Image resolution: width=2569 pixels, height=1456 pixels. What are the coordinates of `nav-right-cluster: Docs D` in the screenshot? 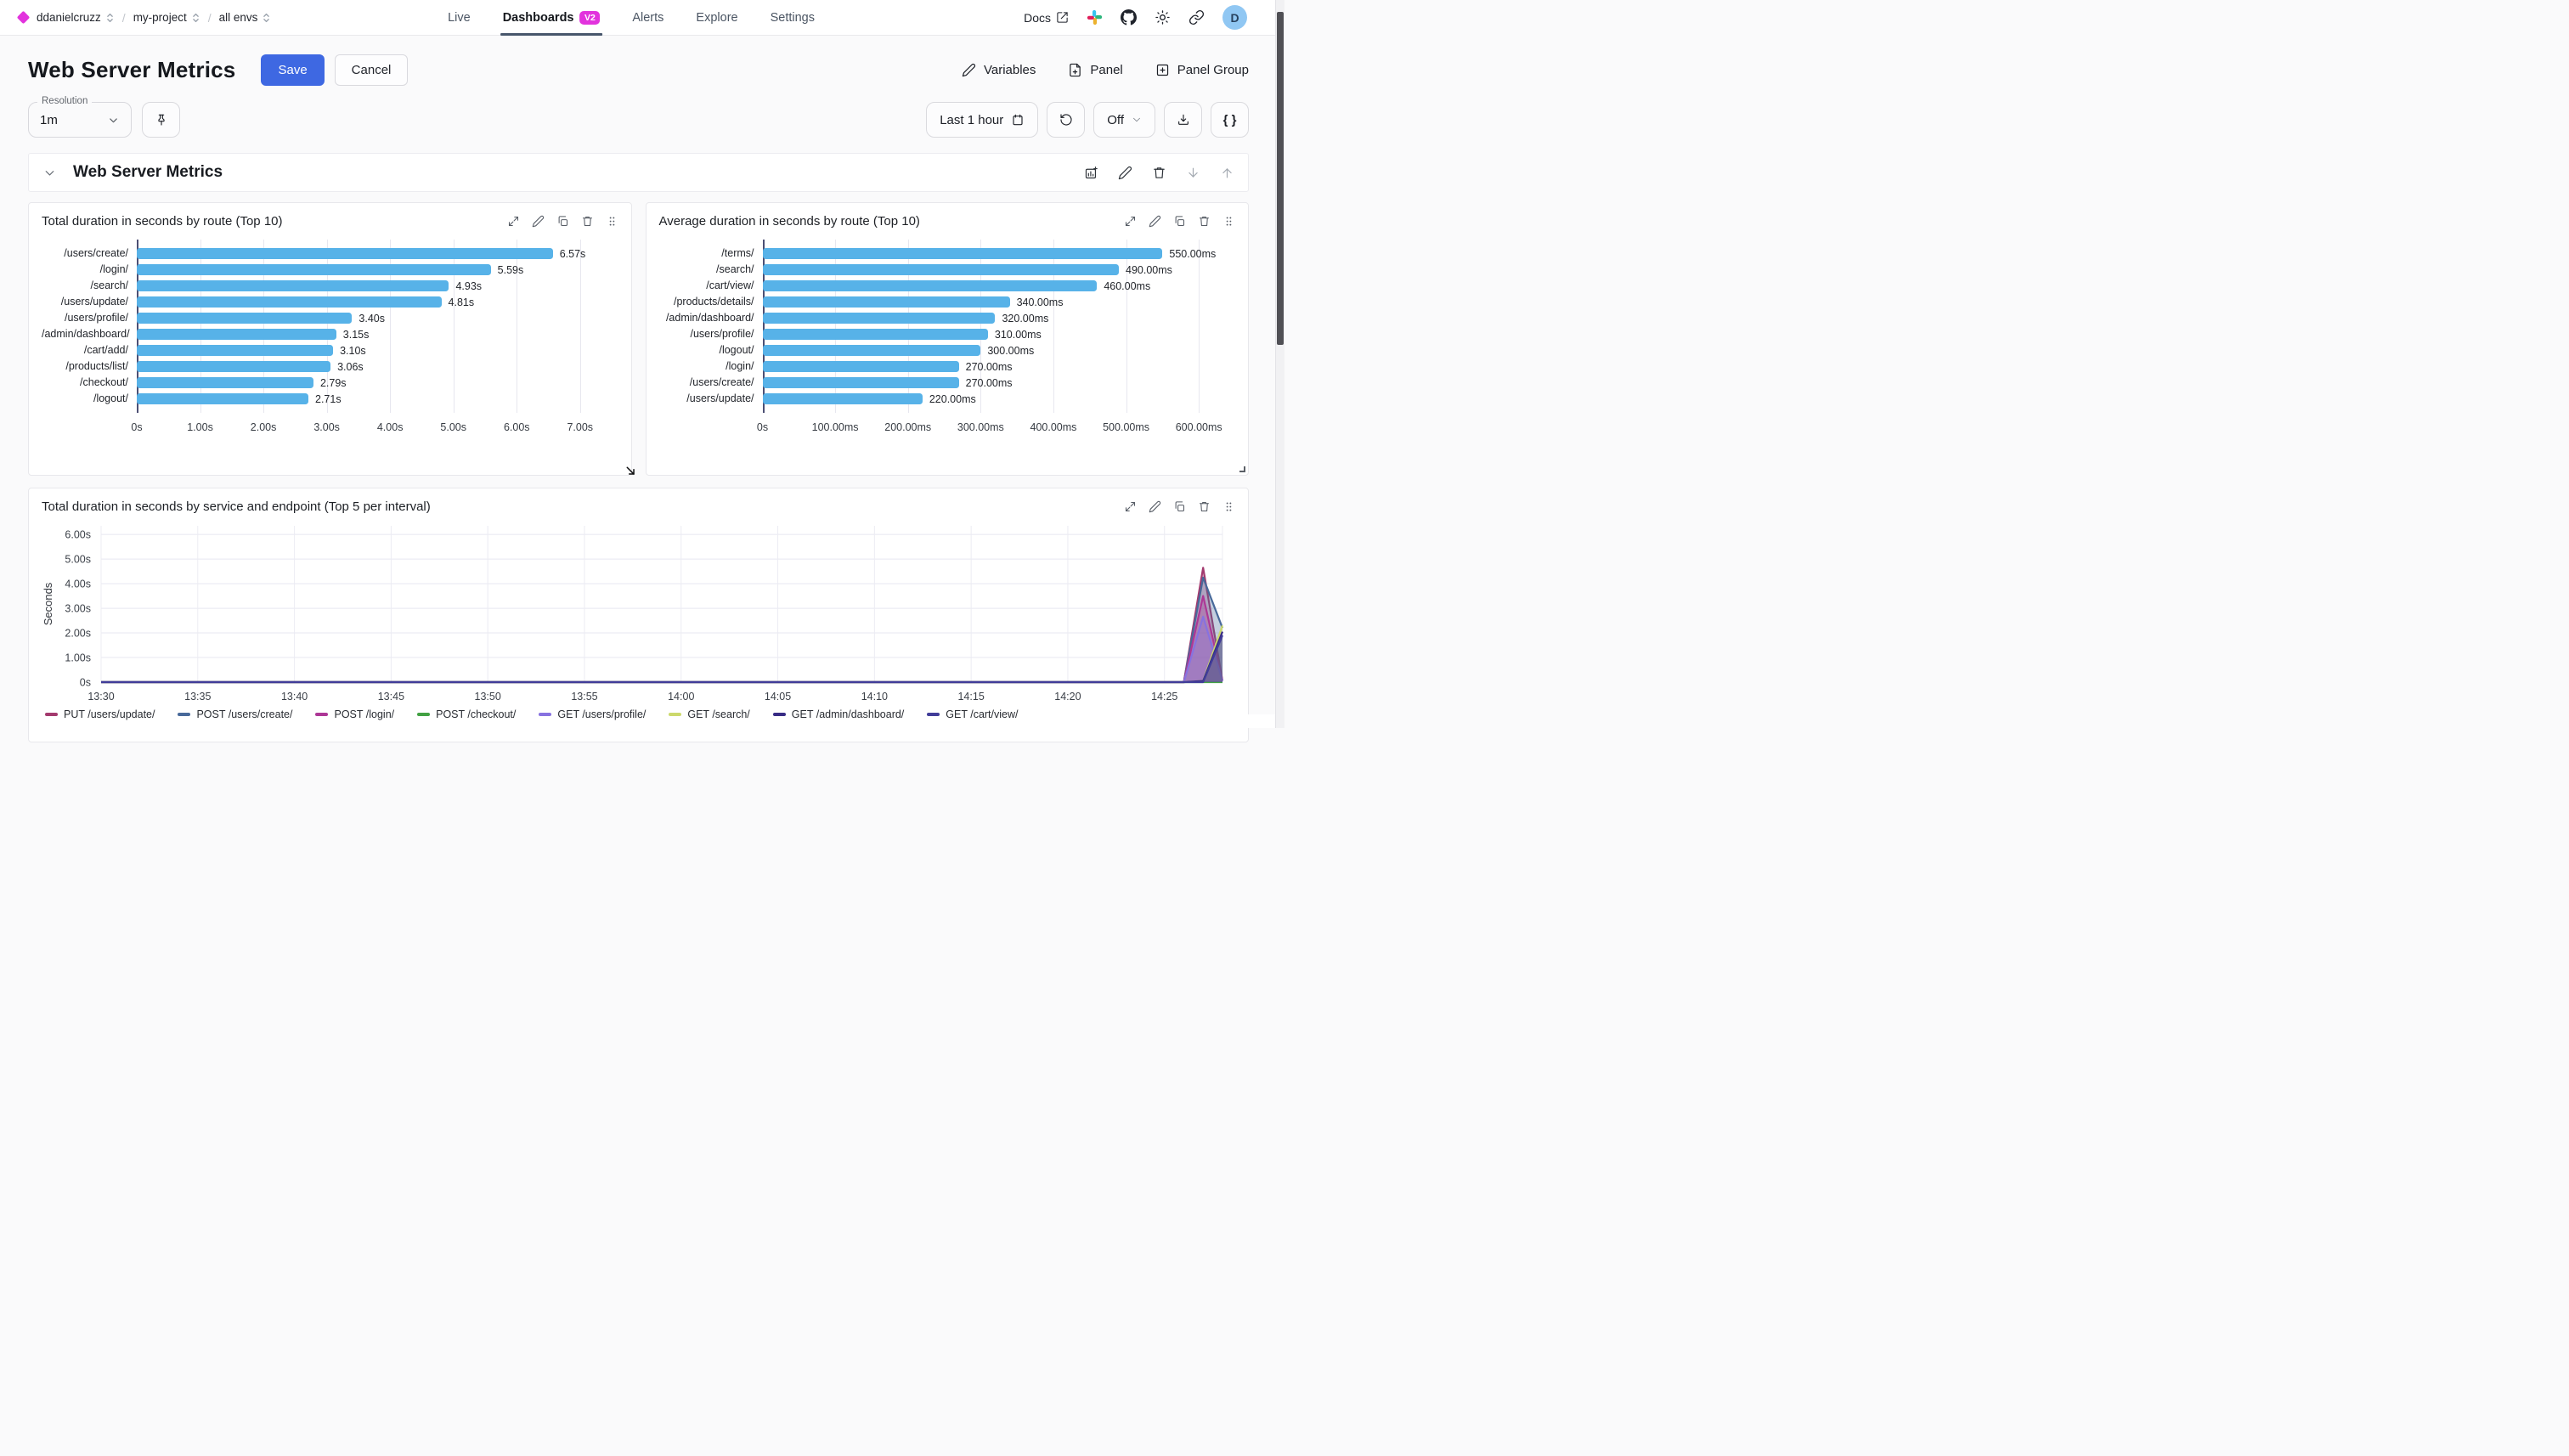 It's located at (1147, 18).